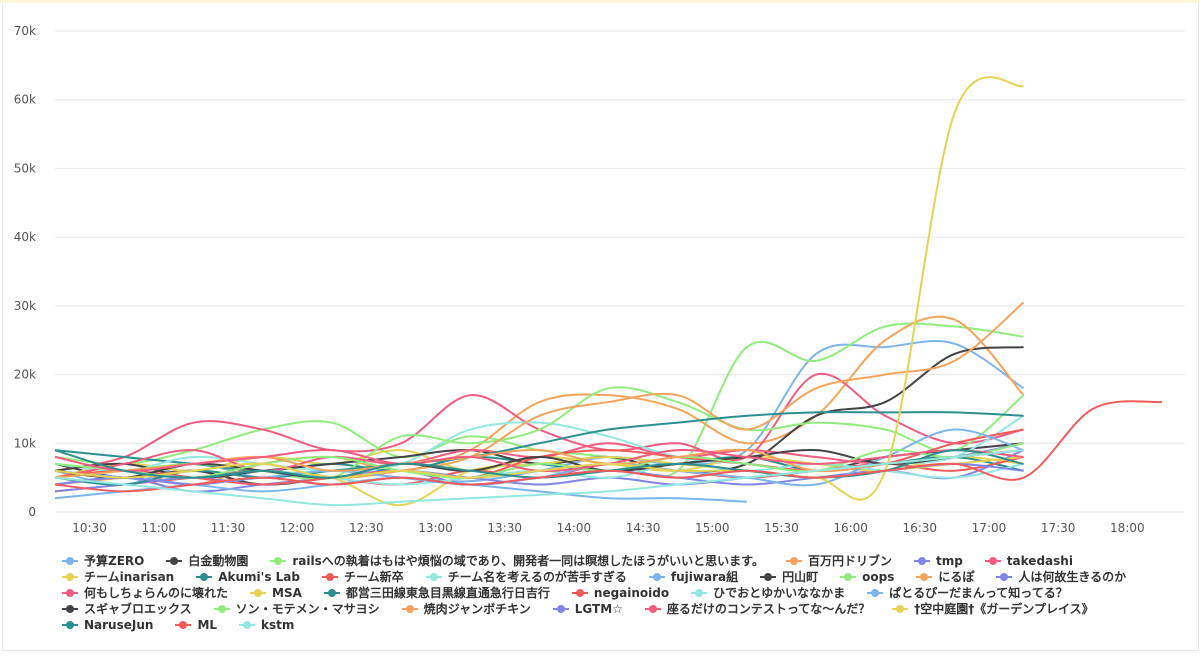  What do you see at coordinates (704, 577) in the screenshot?
I see `legend-label: fujiwara組` at bounding box center [704, 577].